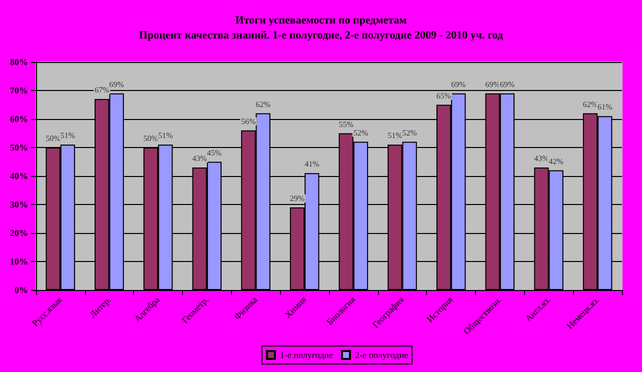  I want to click on y-tick-label: 40%, so click(19, 176).